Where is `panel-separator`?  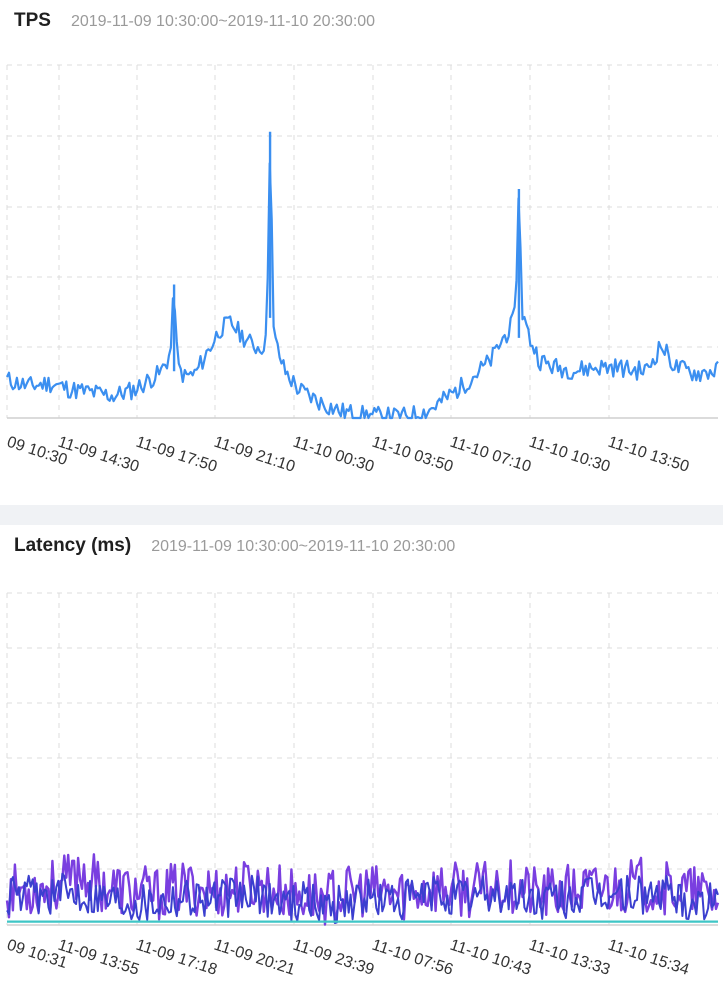 panel-separator is located at coordinates (361, 515).